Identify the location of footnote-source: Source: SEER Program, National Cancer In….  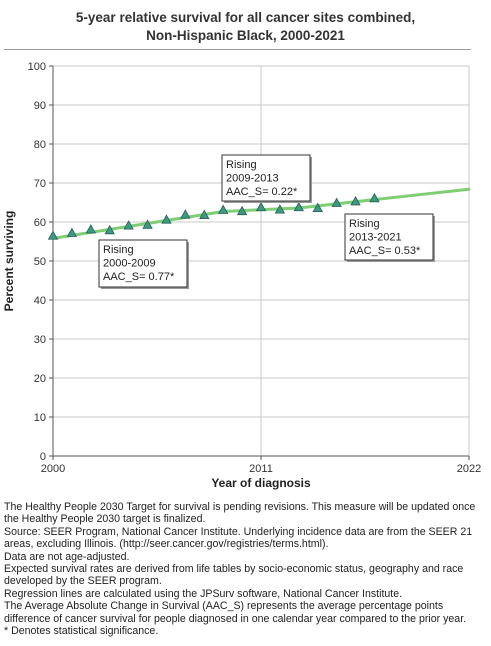
(238, 538).